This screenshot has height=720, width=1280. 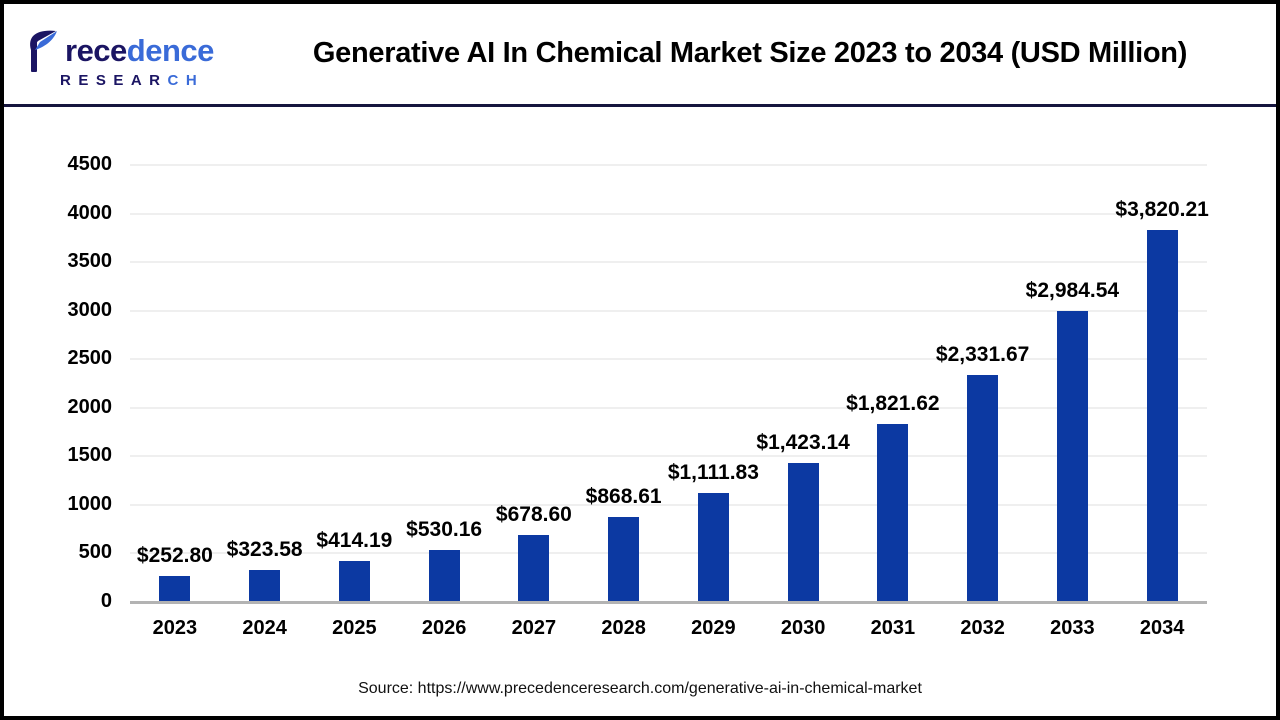 I want to click on x-tick-2027: 2027, so click(x=534, y=628).